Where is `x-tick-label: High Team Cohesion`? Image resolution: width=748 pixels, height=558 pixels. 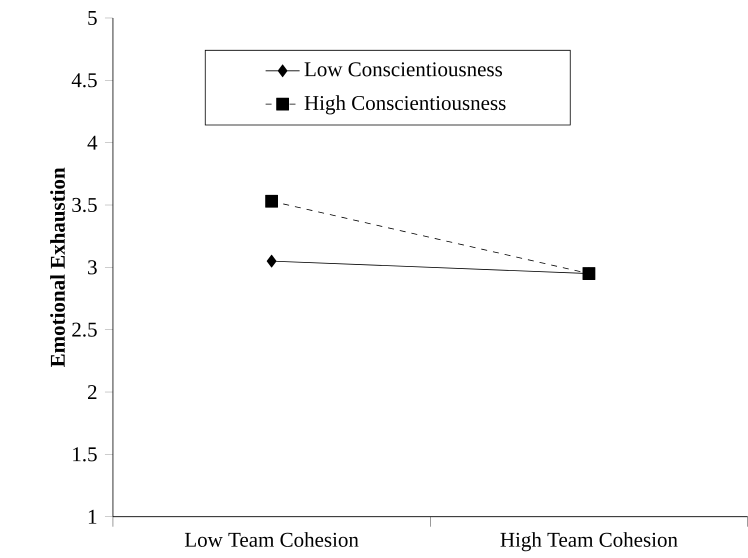
x-tick-label: High Team Cohesion is located at coordinates (589, 542).